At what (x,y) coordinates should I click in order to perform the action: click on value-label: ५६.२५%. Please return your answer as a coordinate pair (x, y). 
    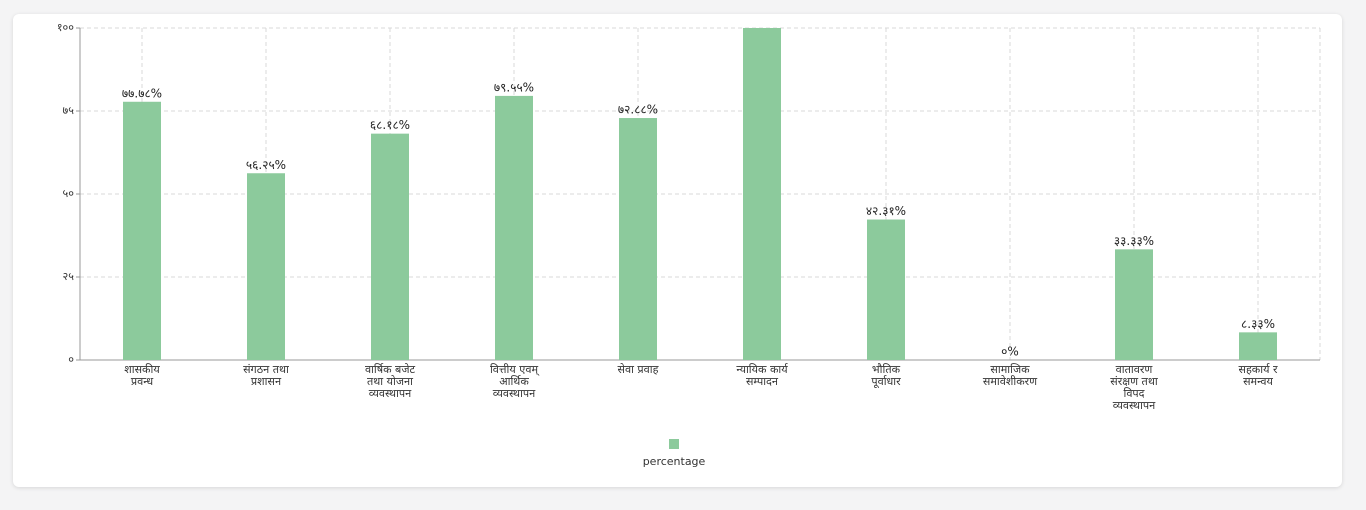
    Looking at the image, I should click on (266, 165).